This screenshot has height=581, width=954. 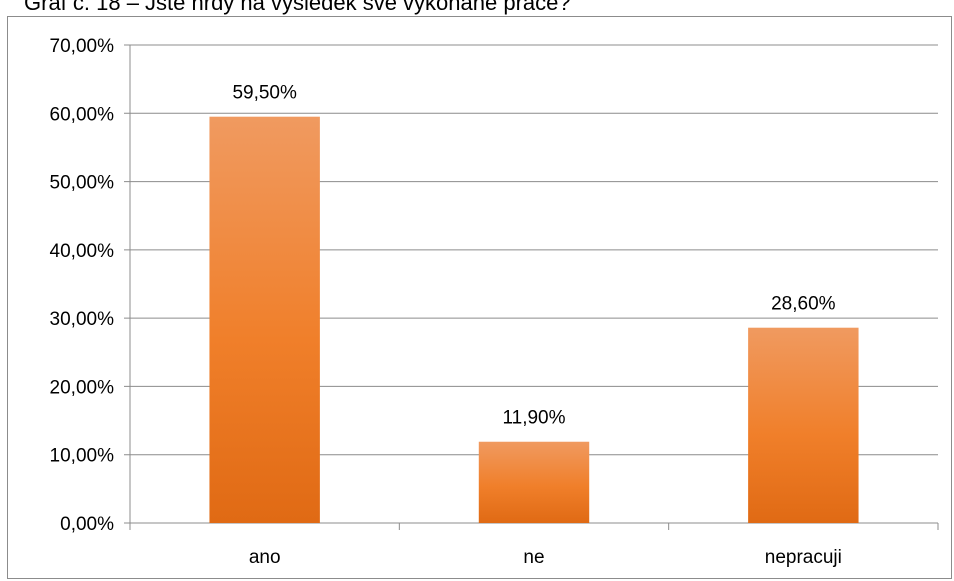 I want to click on y-tick-label: 70,00%, so click(x=82, y=46).